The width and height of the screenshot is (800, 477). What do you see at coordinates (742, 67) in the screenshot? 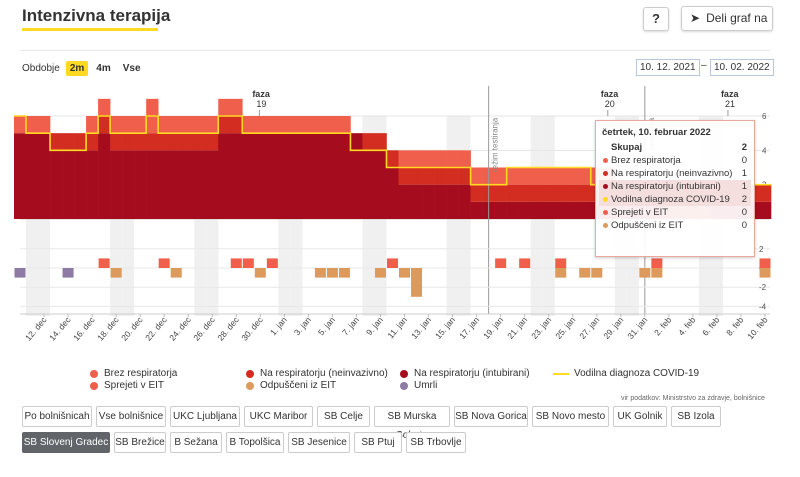
I see `date-to-input: 10. 02. 2022` at bounding box center [742, 67].